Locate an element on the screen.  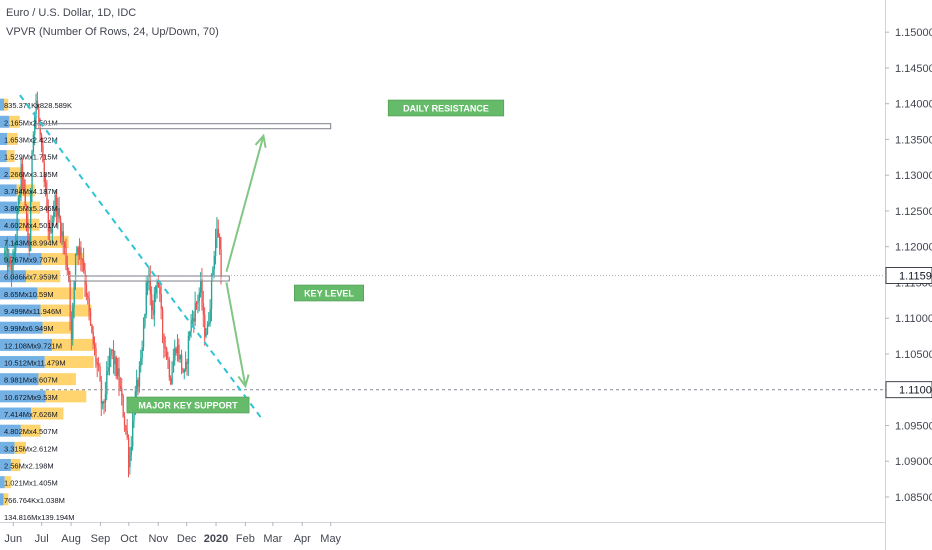
daily-resistance-label: DAILY RESISTANCE is located at coordinates (446, 109).